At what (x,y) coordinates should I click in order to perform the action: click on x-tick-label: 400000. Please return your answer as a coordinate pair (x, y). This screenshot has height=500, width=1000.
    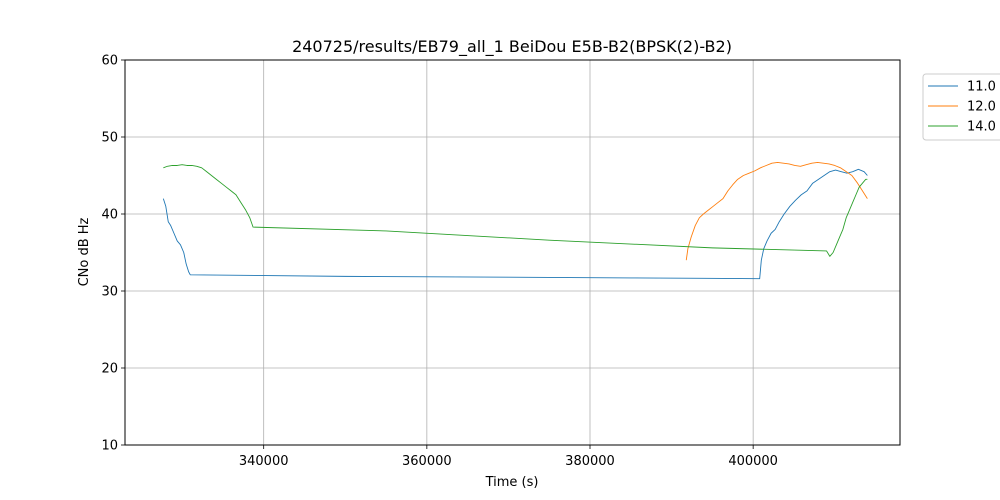
    Looking at the image, I should click on (753, 461).